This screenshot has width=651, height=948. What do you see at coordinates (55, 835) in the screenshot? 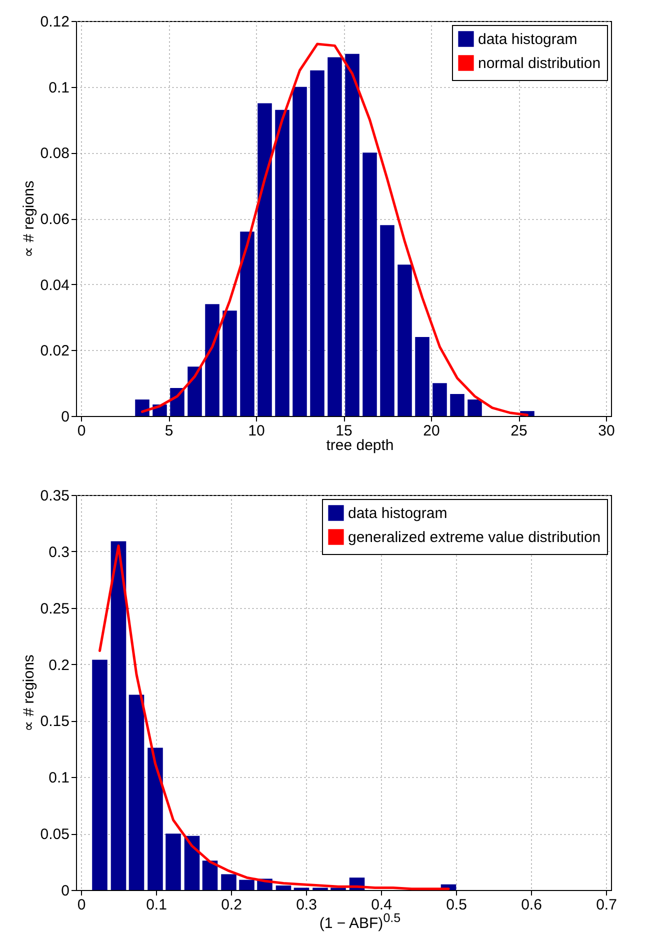
I see `y-tick-label: 0.05` at bounding box center [55, 835].